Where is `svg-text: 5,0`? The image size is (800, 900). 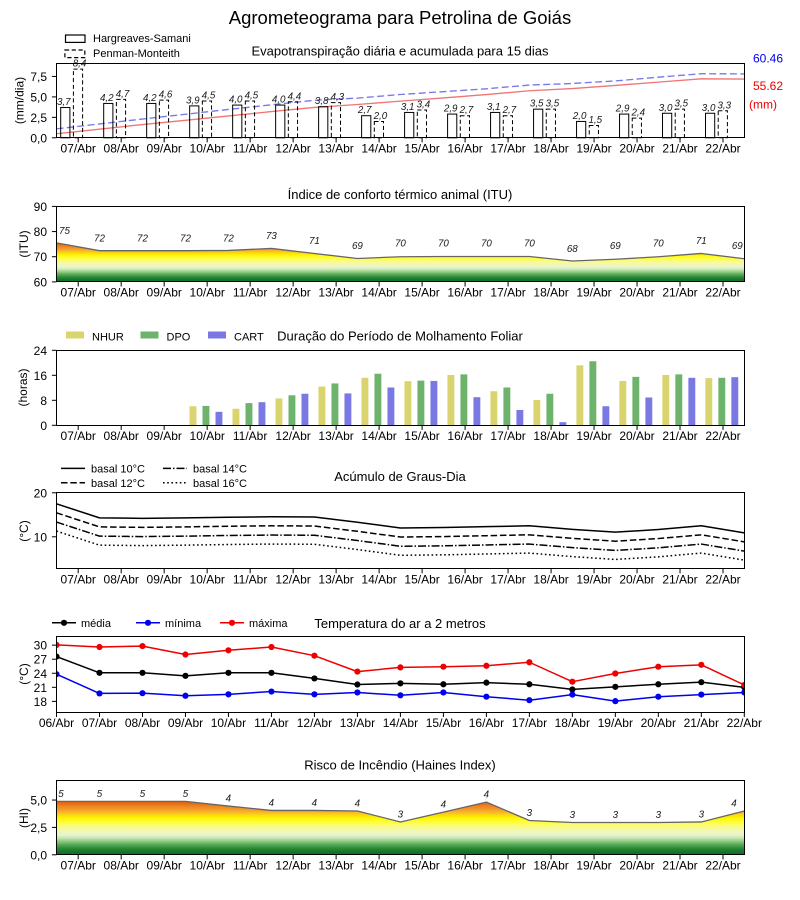
svg-text: 5,0 is located at coordinates (38, 97).